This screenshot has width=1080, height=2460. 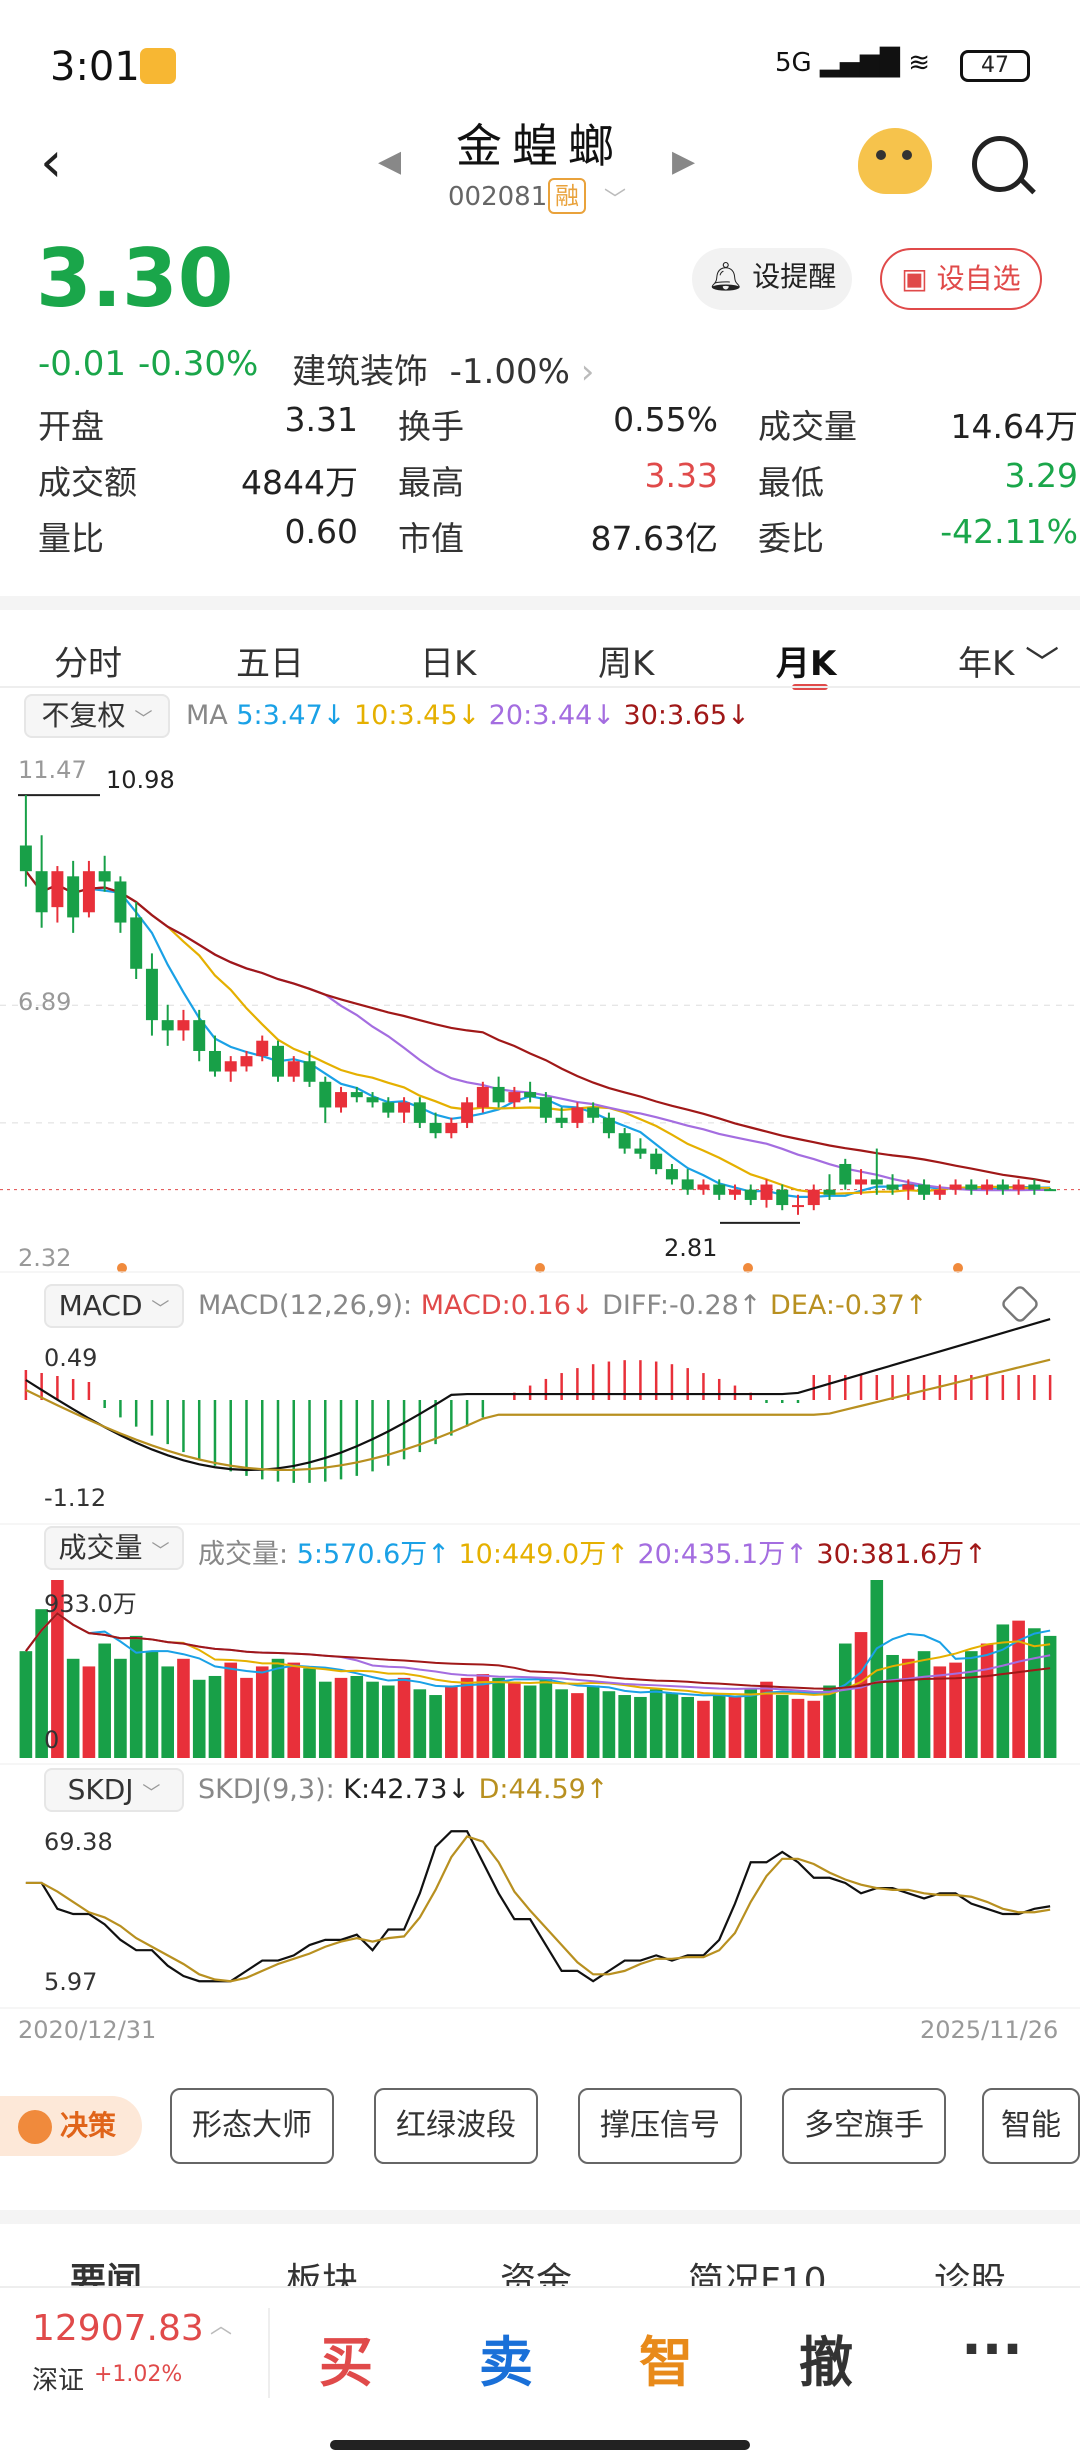 I want to click on tab-3: 周K, so click(x=626, y=664).